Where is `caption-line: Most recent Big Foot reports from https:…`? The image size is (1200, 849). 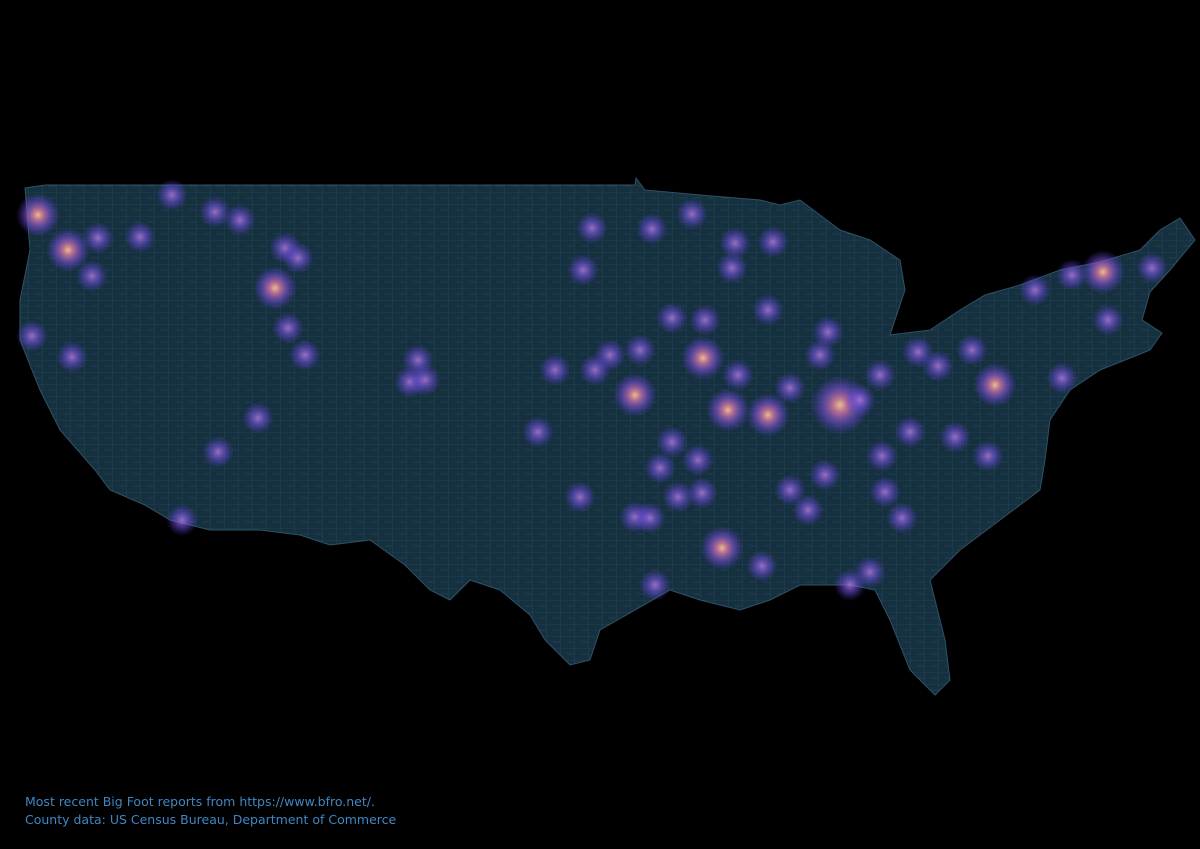 caption-line: Most recent Big Foot reports from https:… is located at coordinates (200, 801).